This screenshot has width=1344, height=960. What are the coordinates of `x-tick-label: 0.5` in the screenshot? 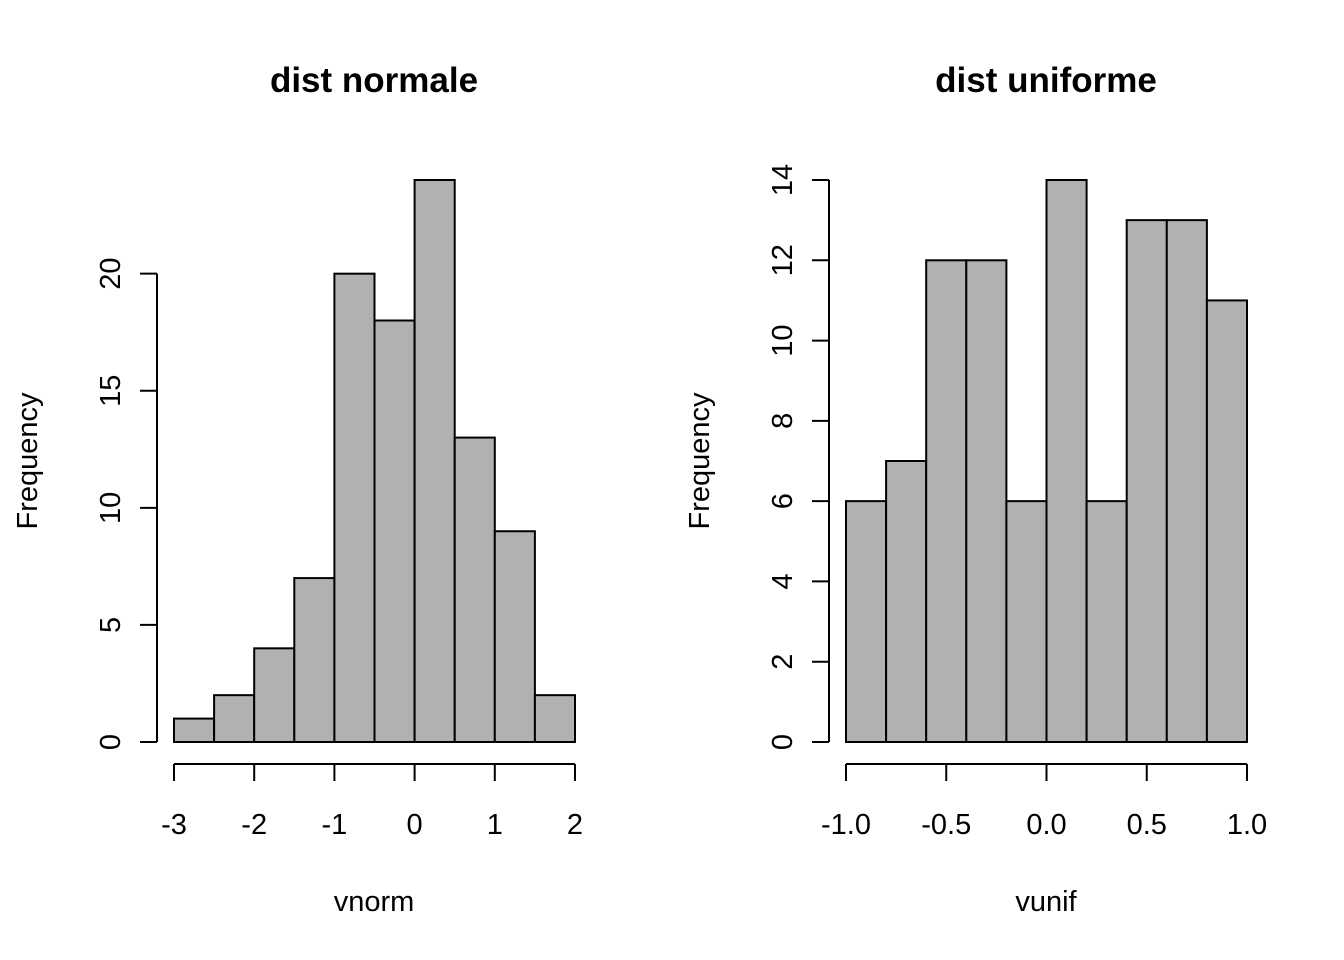 It's located at (1147, 825).